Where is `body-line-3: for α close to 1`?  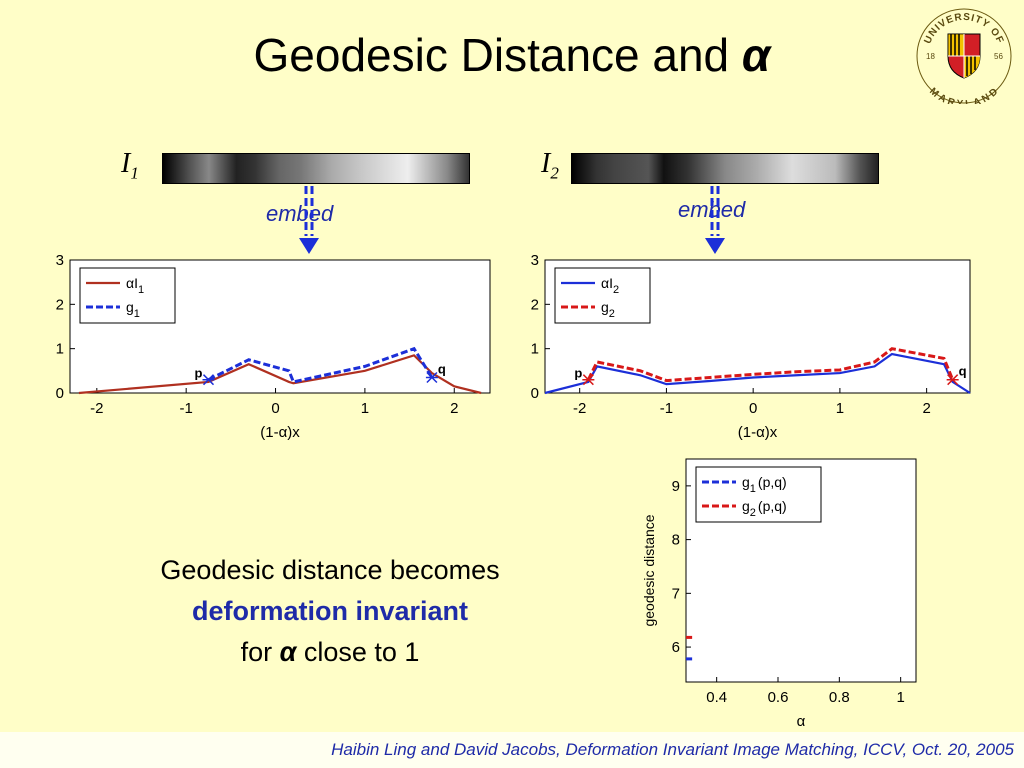 body-line-3: for α close to 1 is located at coordinates (330, 652).